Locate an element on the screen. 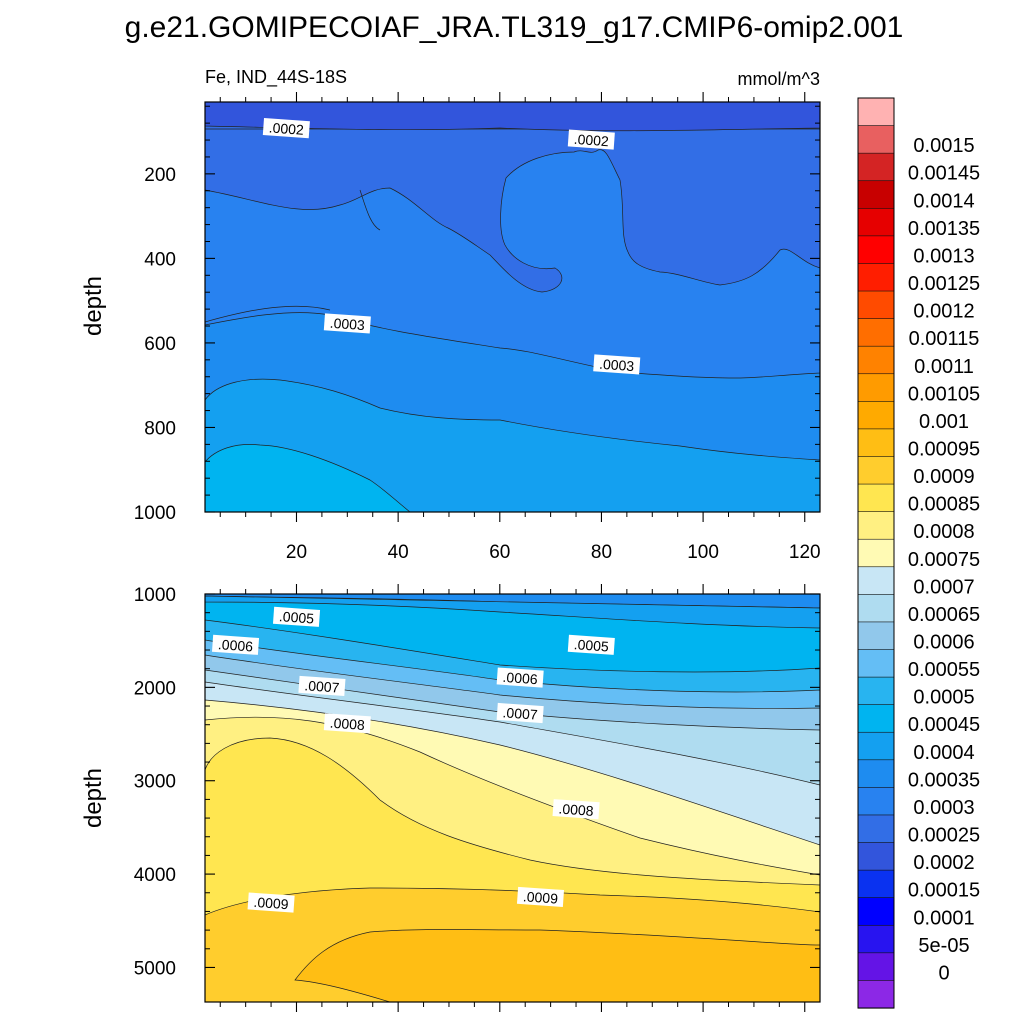  colorbar-label: 0.0009 is located at coordinates (943, 477).